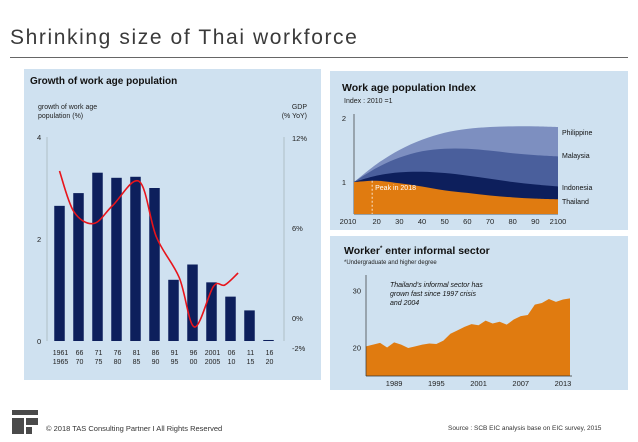 This screenshot has width=638, height=442. What do you see at coordinates (512, 221) in the screenshot?
I see `index-x-tick-label: 80` at bounding box center [512, 221].